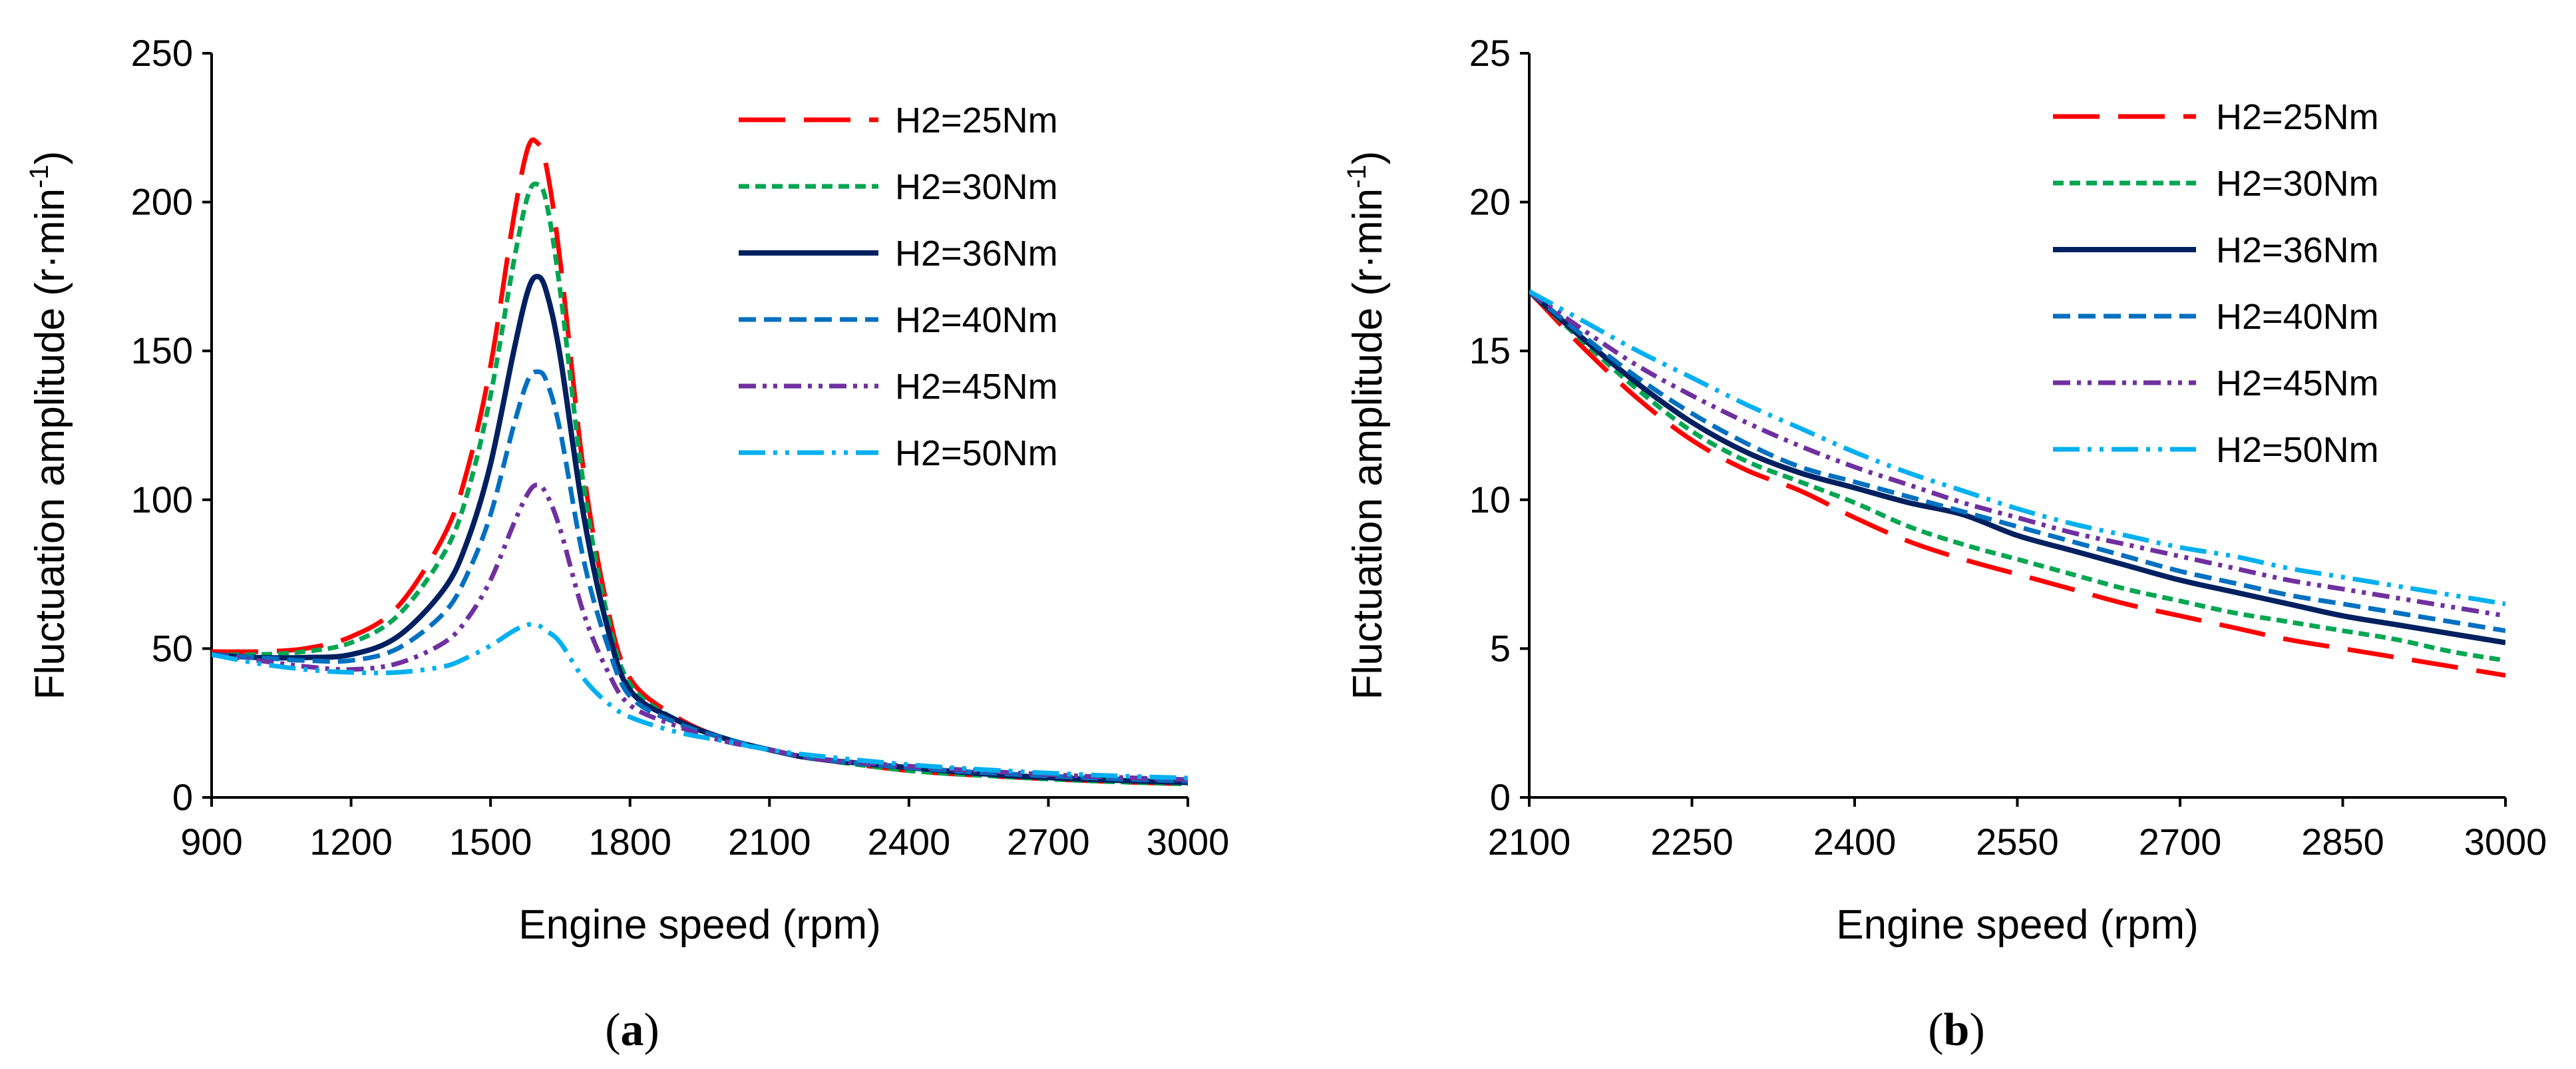  I want to click on series-line-h2-30nm, so click(2017, 476).